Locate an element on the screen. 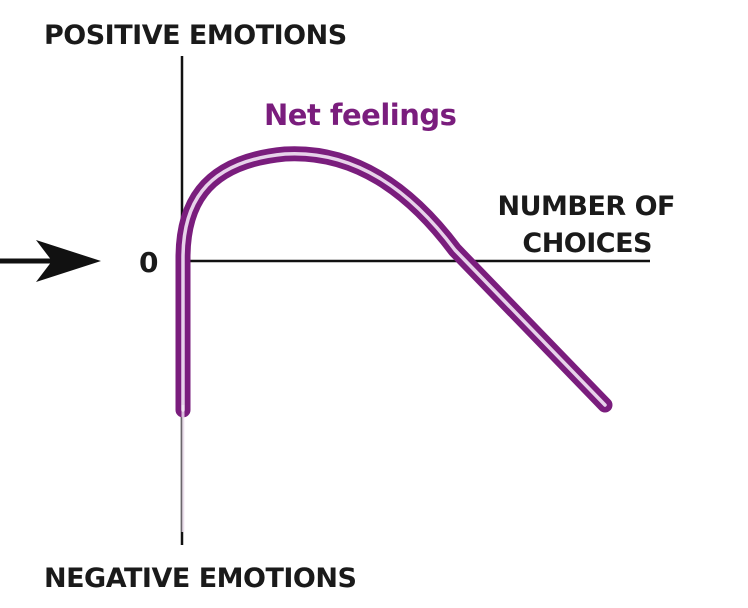 This screenshot has height=608, width=748. arrow-right-icon is located at coordinates (50, 261).